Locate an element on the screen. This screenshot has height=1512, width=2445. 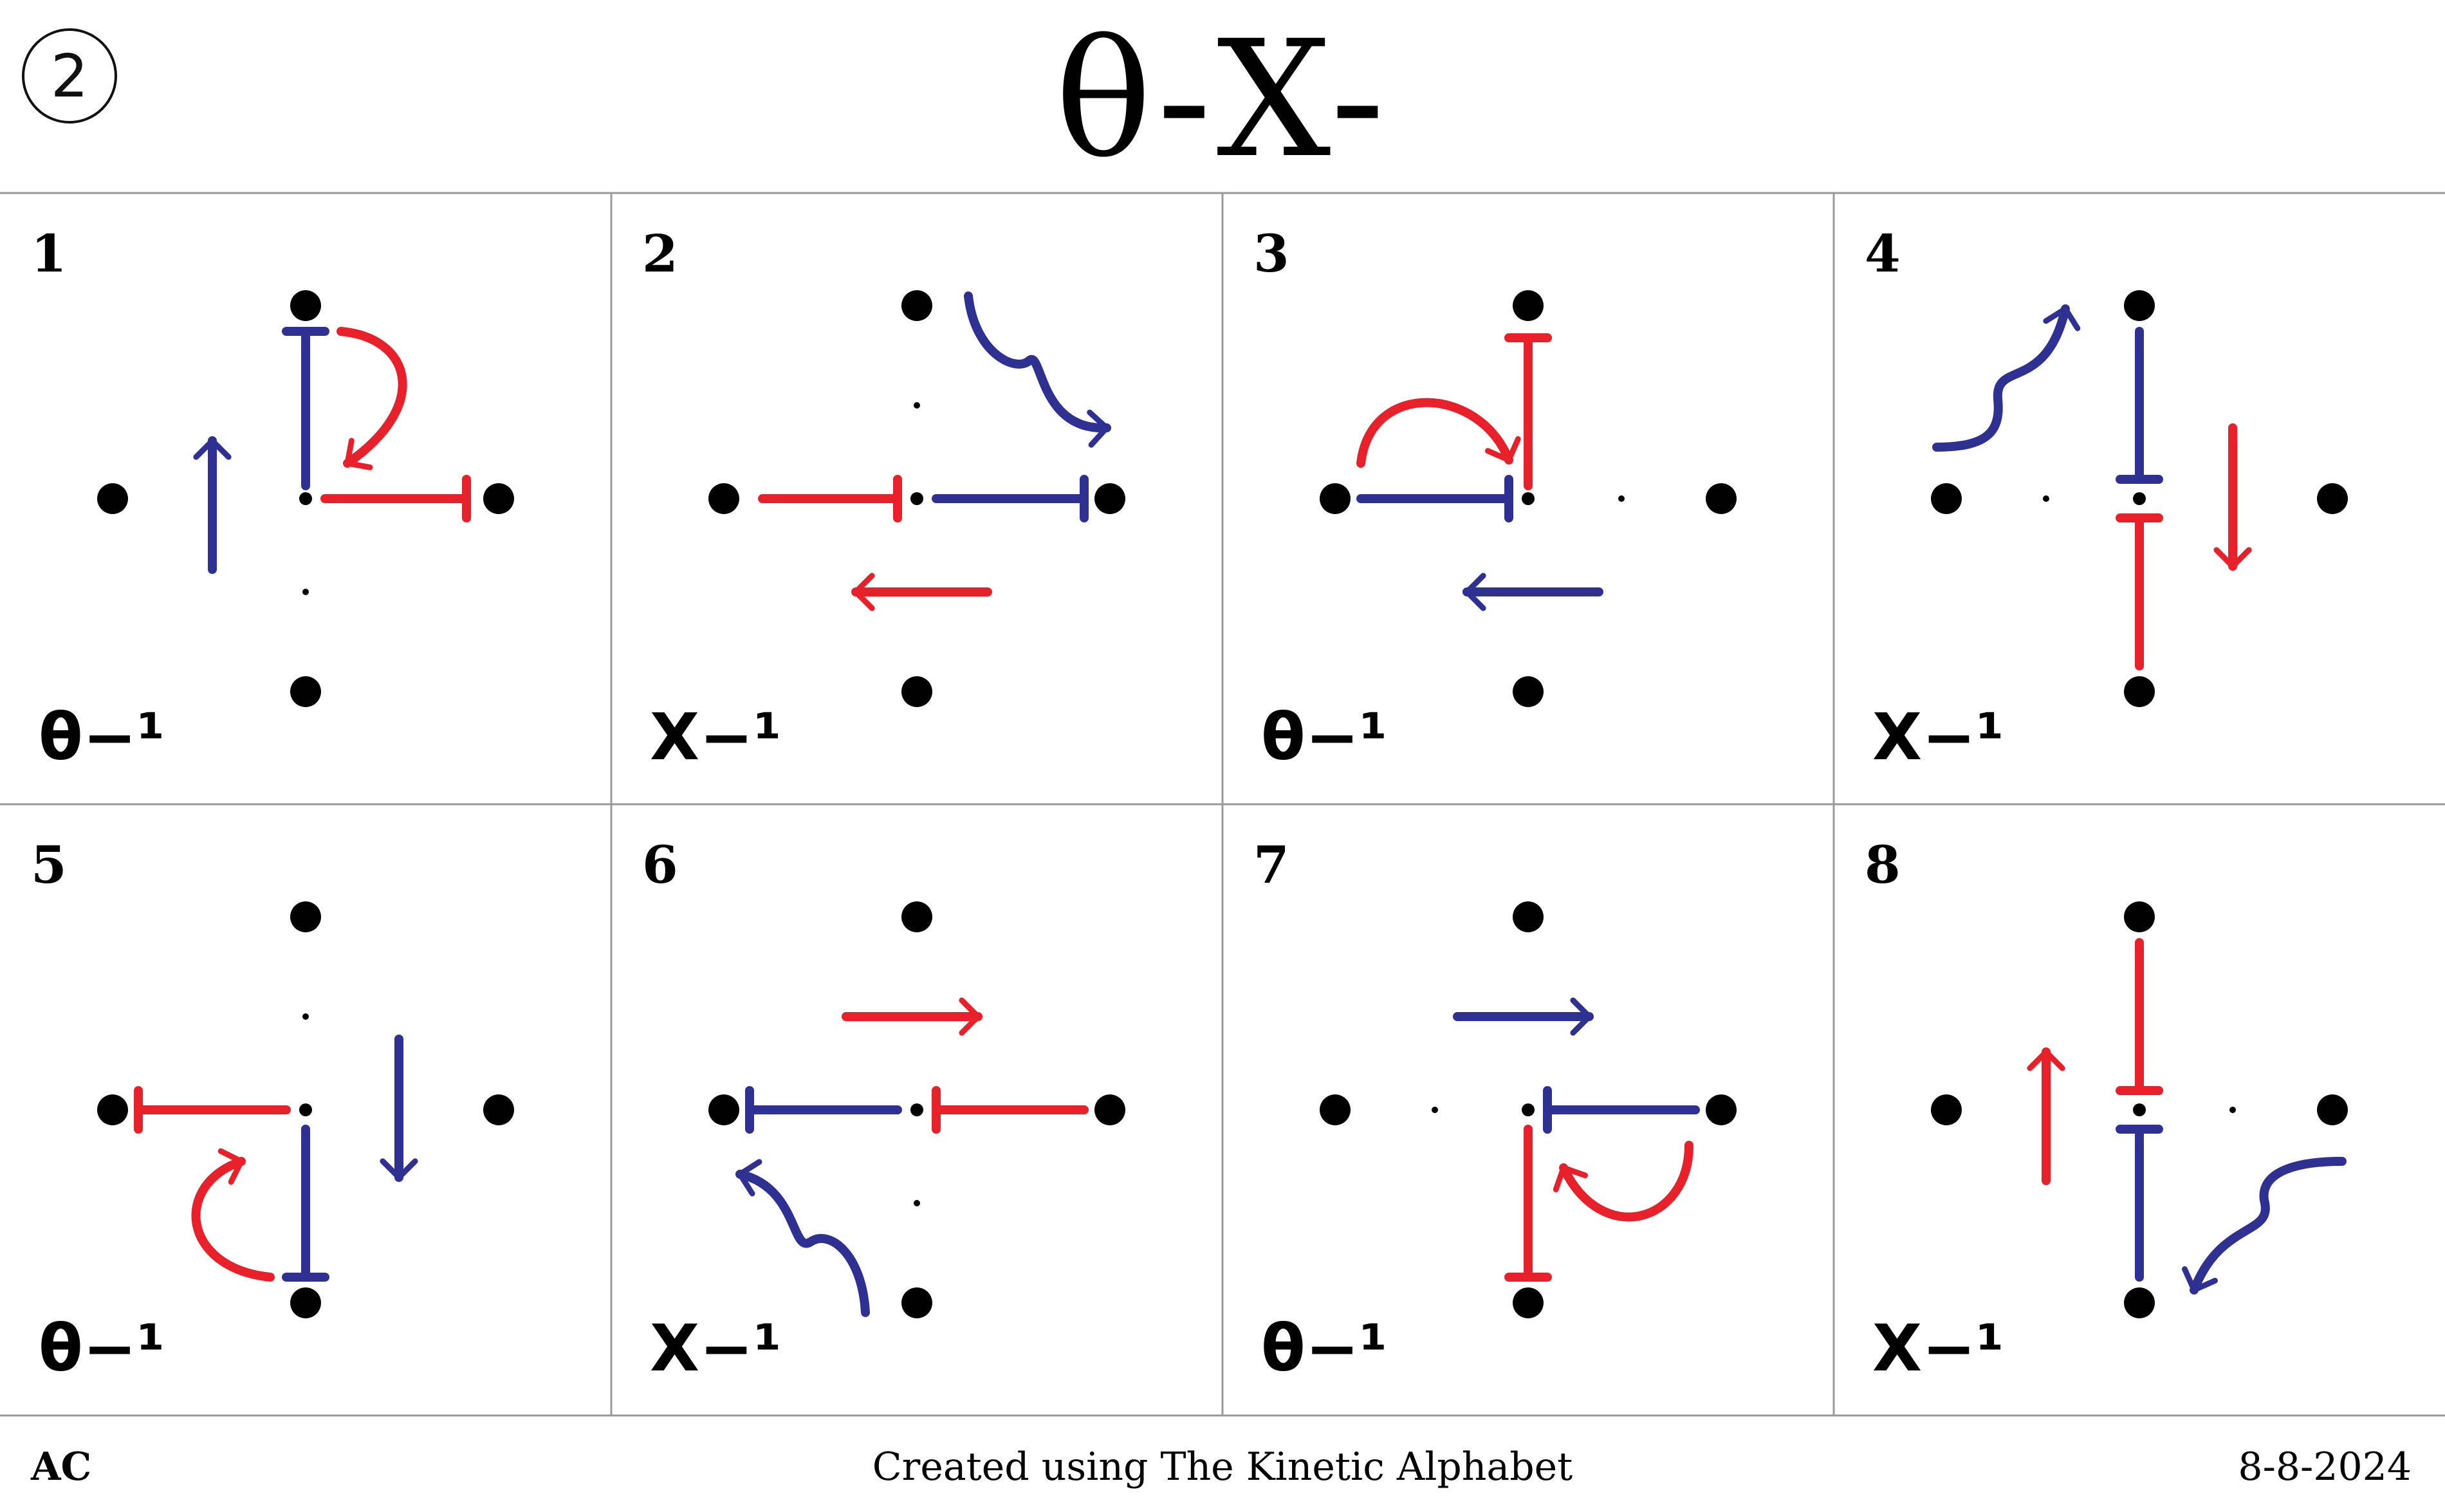
footer-credit: Created using The Kinetic Alphabet is located at coordinates (1222, 1466).